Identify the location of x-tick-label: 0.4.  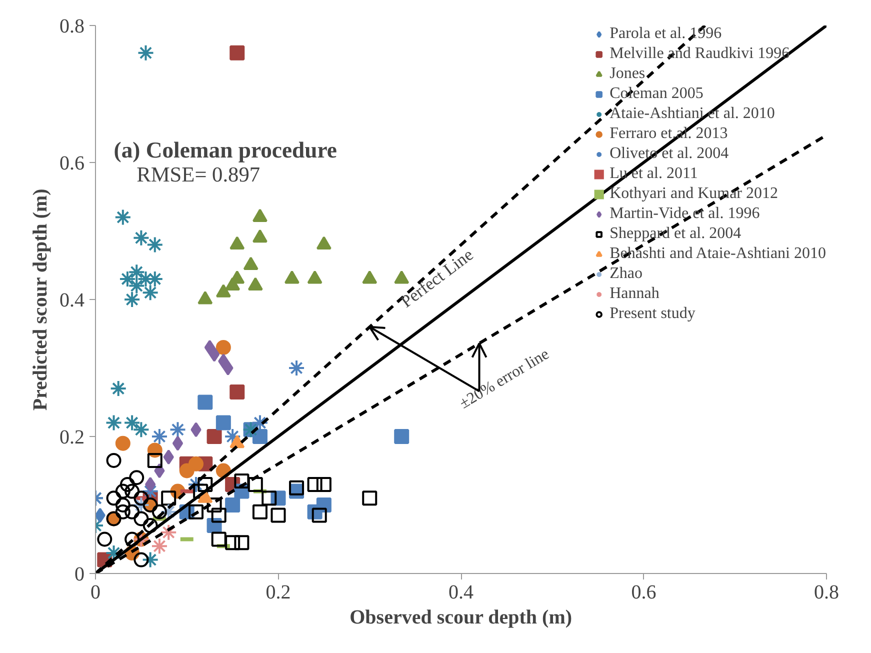
(461, 593).